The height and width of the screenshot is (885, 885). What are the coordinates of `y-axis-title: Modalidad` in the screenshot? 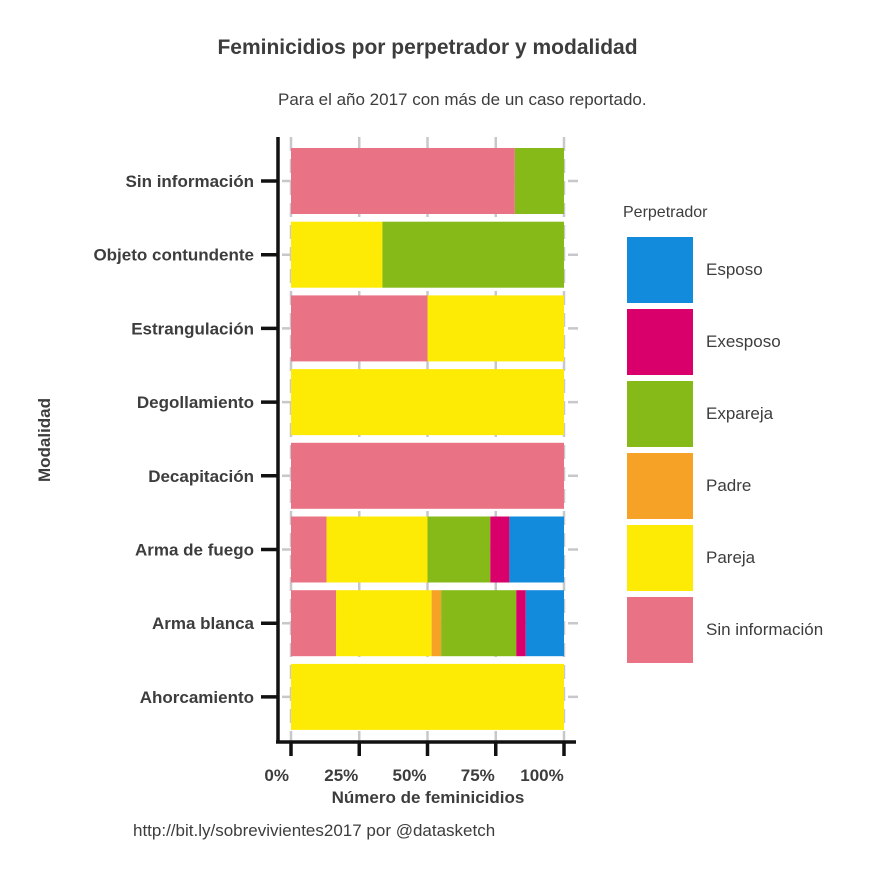 It's located at (44, 440).